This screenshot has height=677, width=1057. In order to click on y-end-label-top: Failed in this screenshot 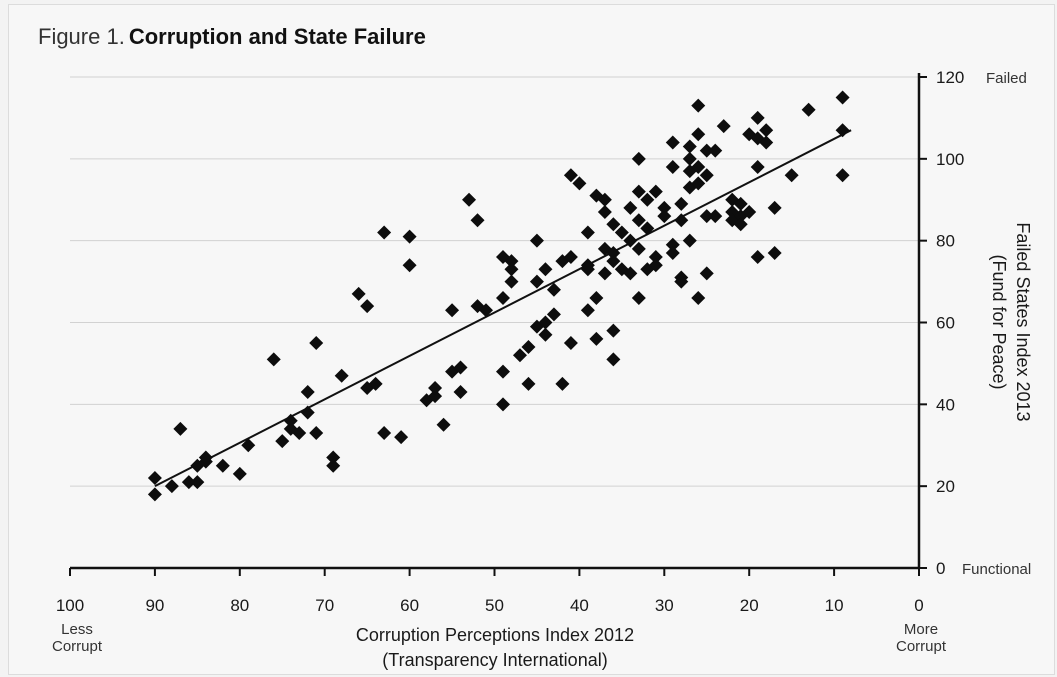, I will do `click(1006, 78)`.